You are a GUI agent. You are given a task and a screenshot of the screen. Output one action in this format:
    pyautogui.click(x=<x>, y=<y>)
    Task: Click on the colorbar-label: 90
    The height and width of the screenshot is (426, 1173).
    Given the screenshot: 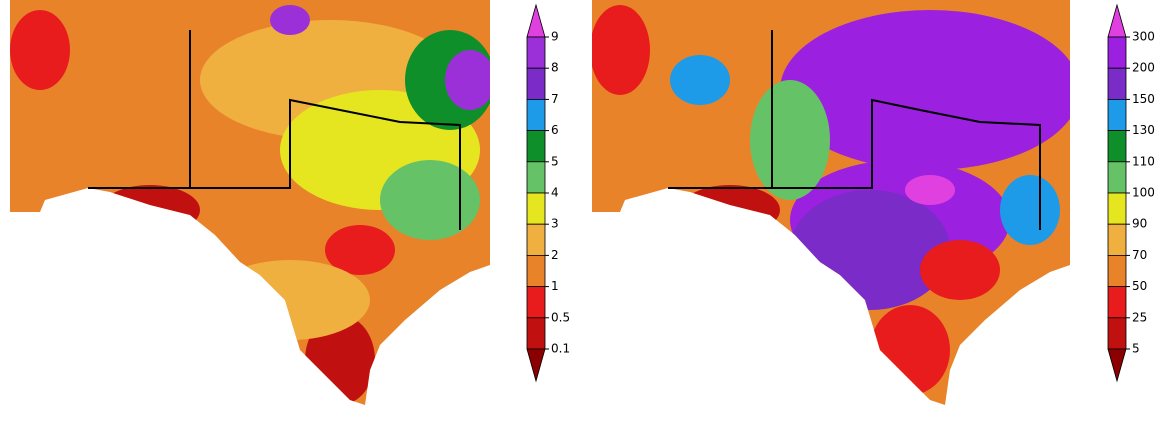 What is the action you would take?
    pyautogui.click(x=1139, y=224)
    